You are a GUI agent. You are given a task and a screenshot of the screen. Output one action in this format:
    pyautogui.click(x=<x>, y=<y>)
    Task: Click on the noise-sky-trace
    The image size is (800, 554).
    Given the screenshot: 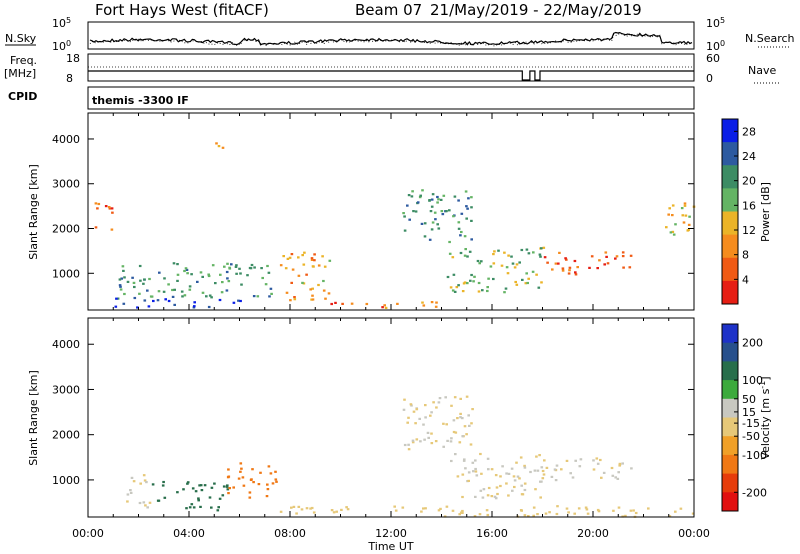 What is the action you would take?
    pyautogui.click(x=391, y=38)
    